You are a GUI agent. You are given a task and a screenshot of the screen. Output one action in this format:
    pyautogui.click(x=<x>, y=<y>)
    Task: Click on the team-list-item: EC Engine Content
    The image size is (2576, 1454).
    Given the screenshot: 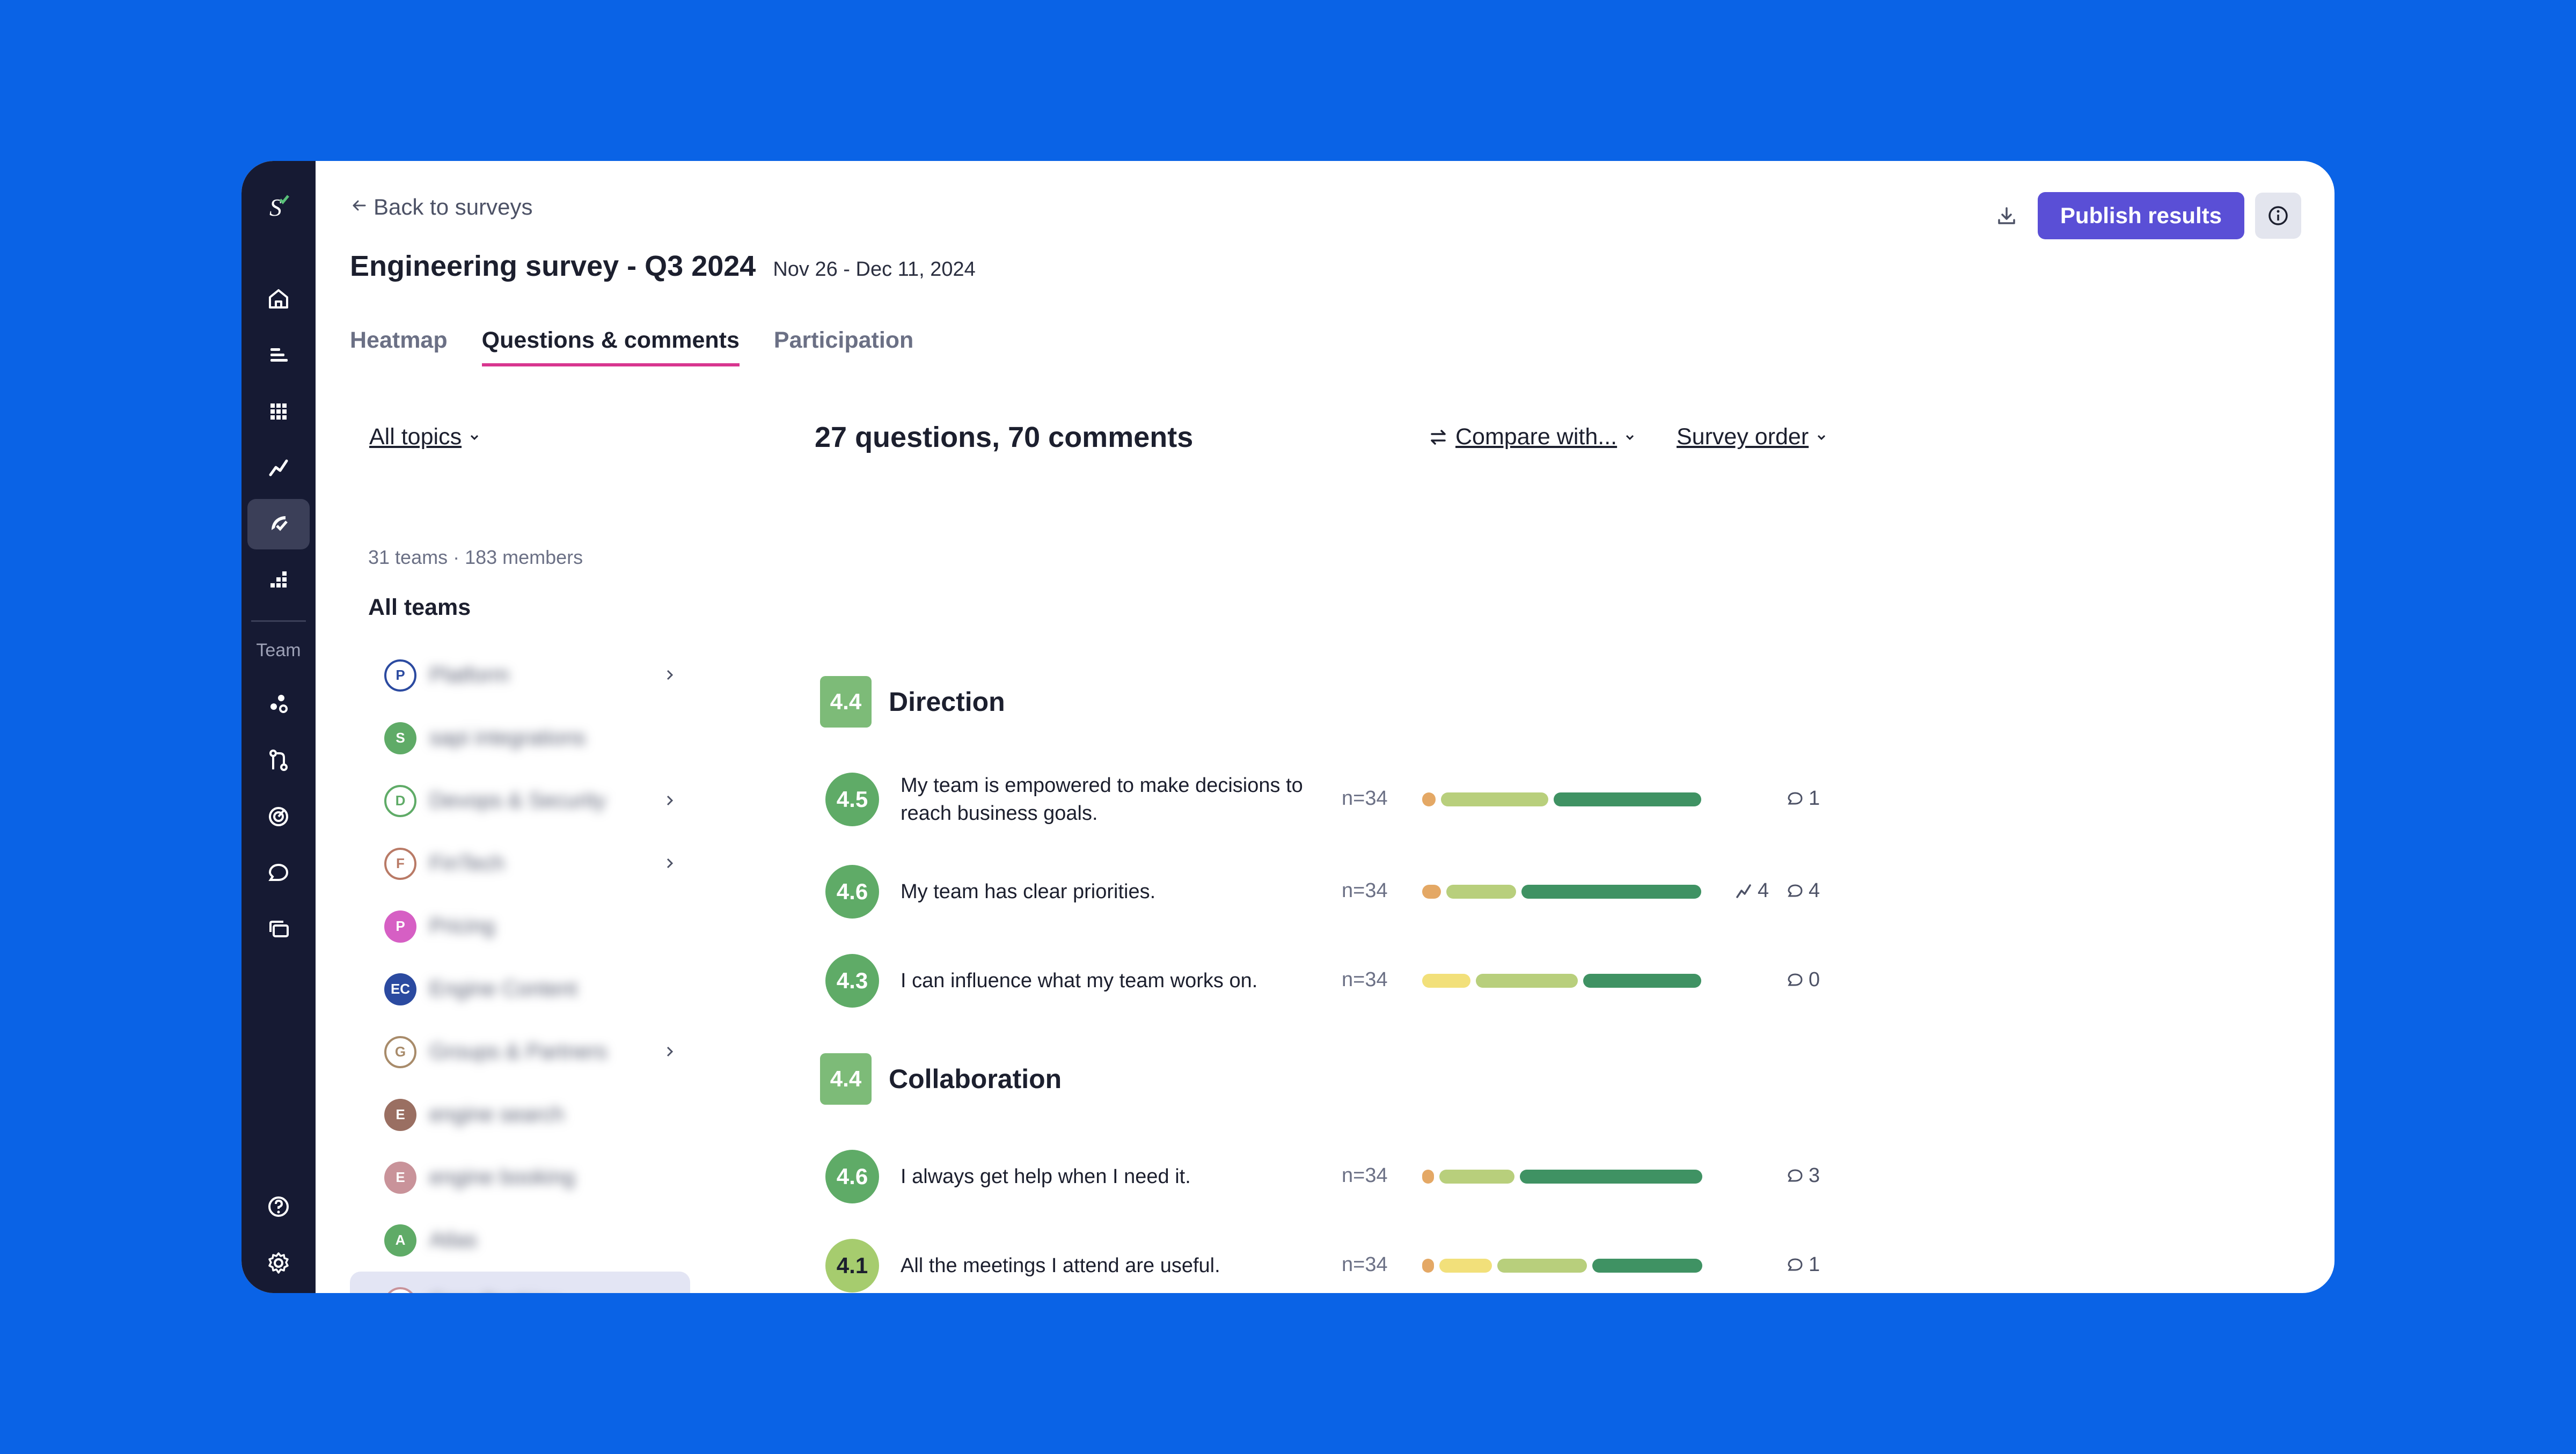 What is the action you would take?
    pyautogui.click(x=520, y=989)
    